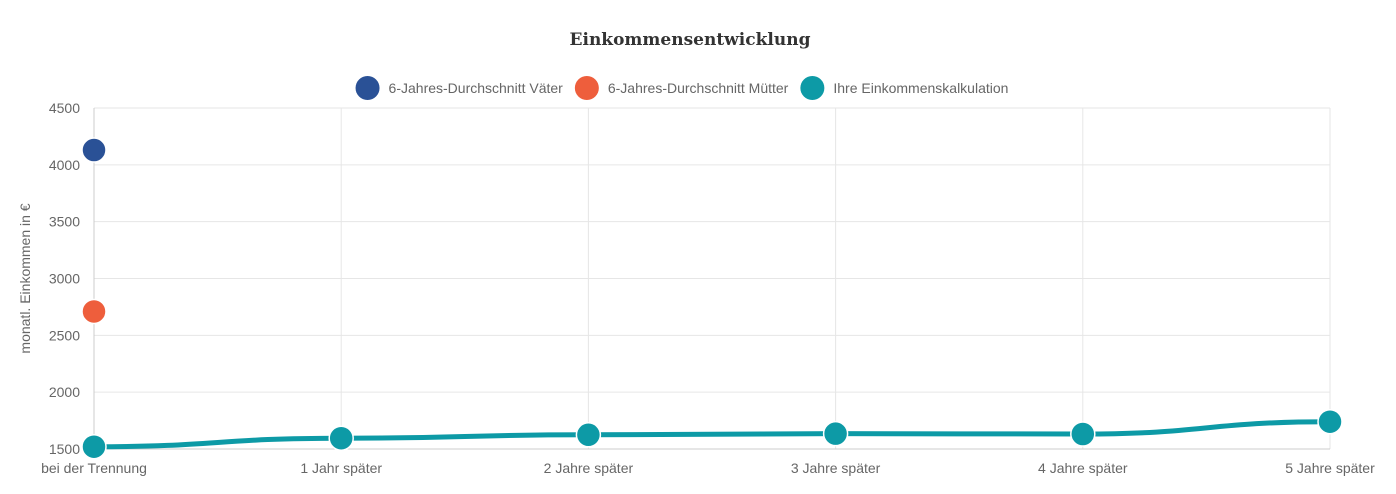 The height and width of the screenshot is (494, 1396). Describe the element at coordinates (1330, 468) in the screenshot. I see `x-tick-label: 5 Jahre später` at that location.